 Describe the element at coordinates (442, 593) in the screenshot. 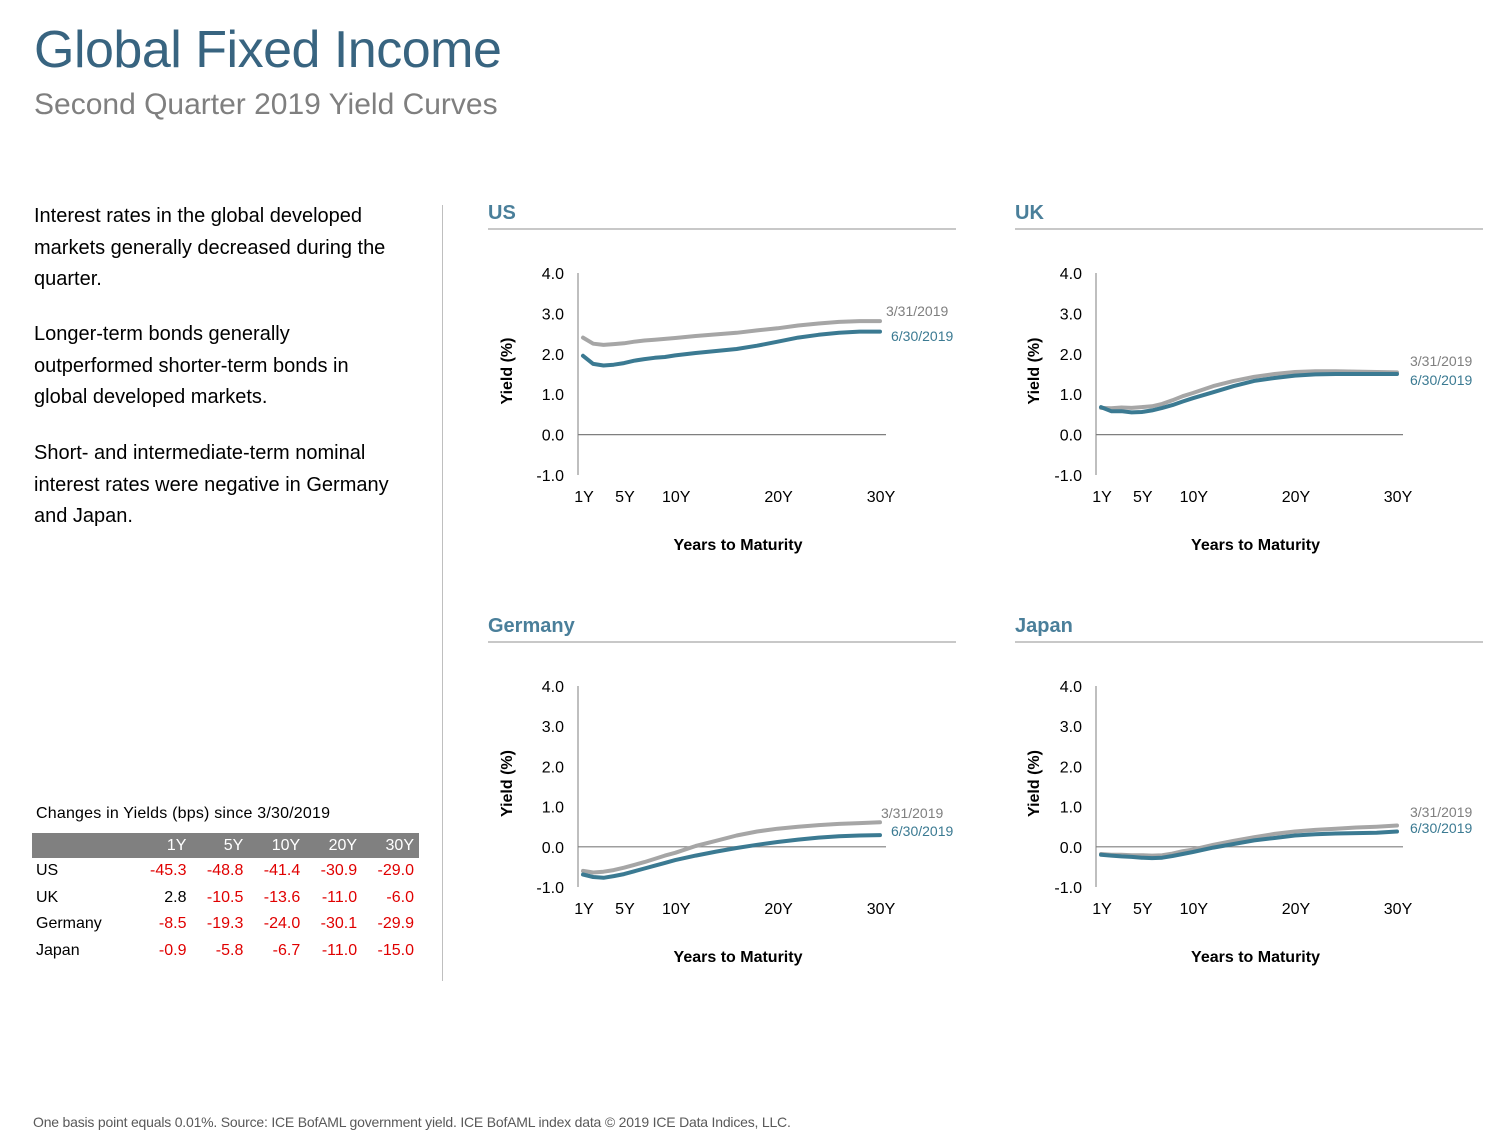

I see `section-divider` at that location.